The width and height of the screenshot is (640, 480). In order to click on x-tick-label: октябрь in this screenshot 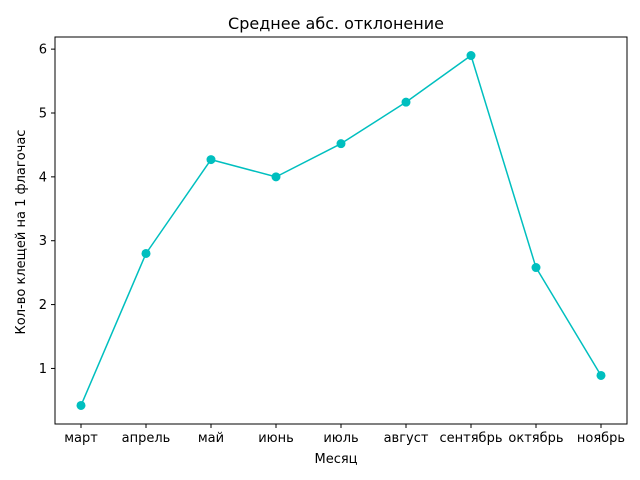, I will do `click(535, 438)`.